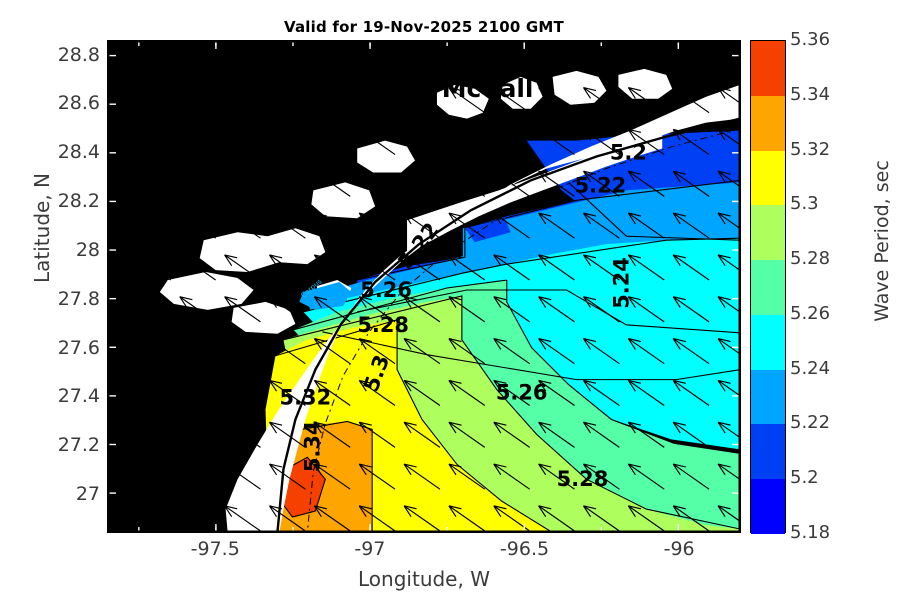 Image resolution: width=900 pixels, height=600 pixels. What do you see at coordinates (383, 325) in the screenshot?
I see `contour-value-label: 5.28` at bounding box center [383, 325].